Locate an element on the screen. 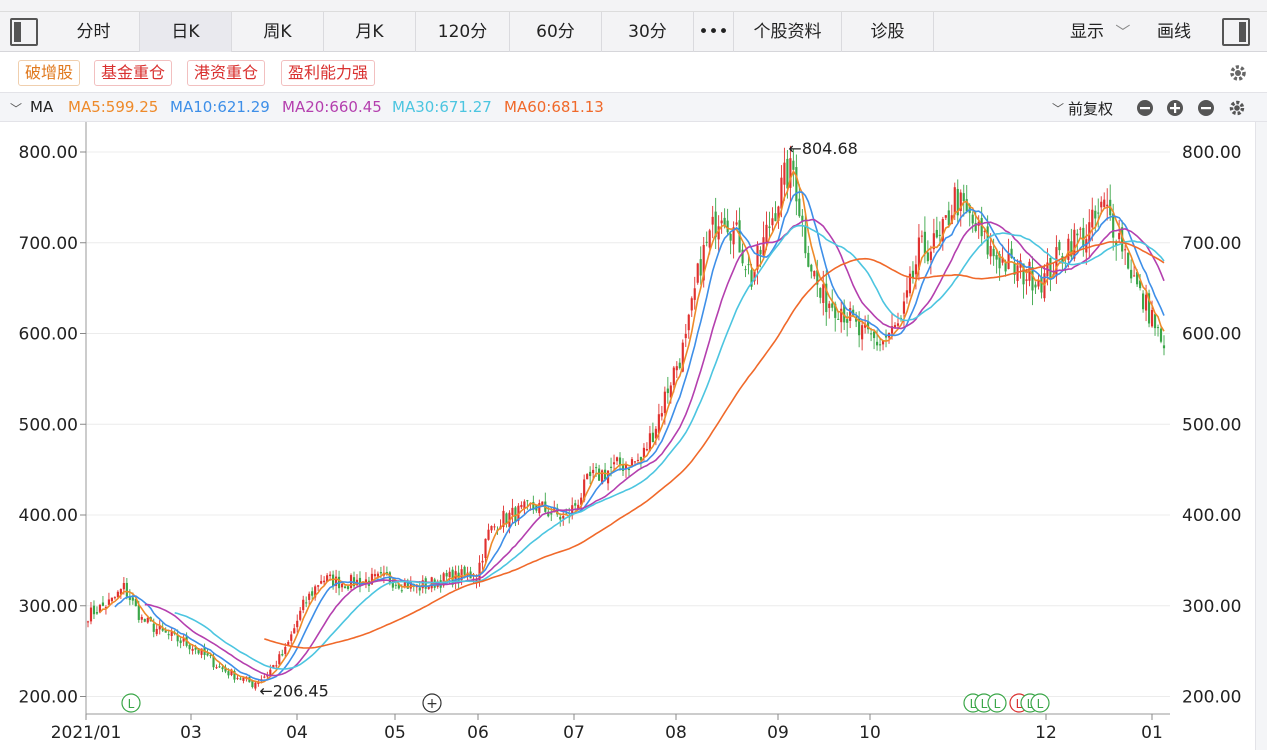 This screenshot has width=1267, height=750. tab-120min: 120分 is located at coordinates (463, 32).